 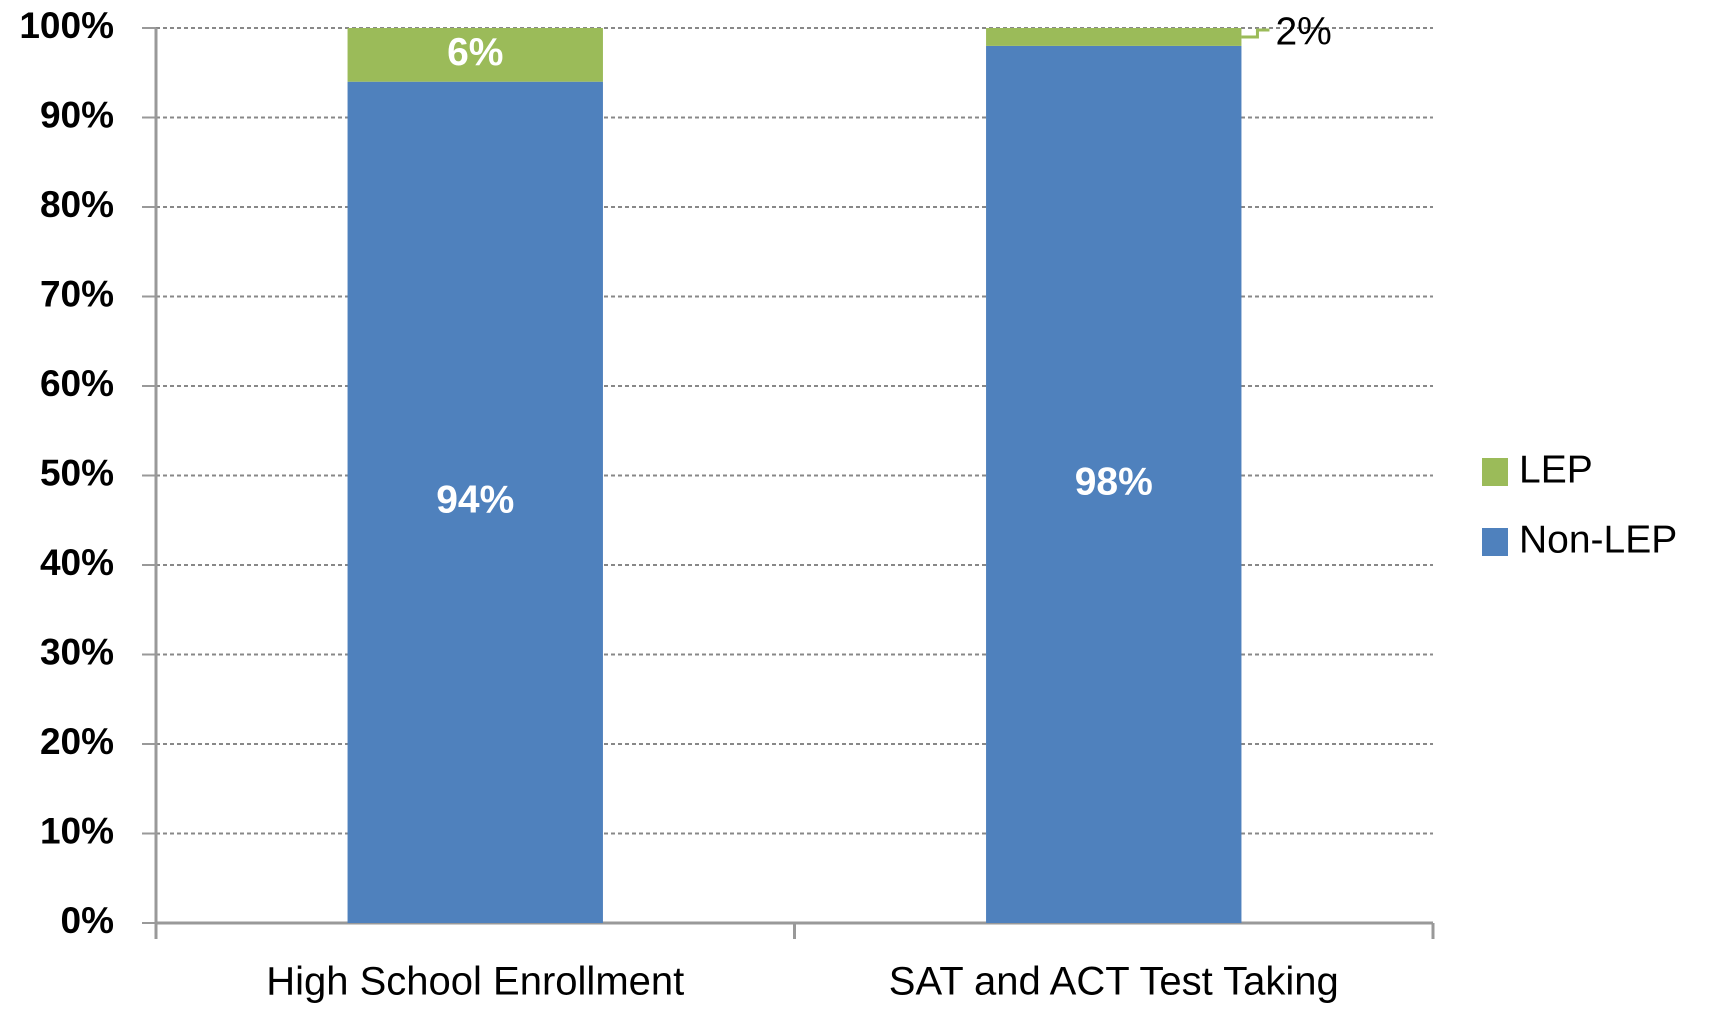 What do you see at coordinates (77, 562) in the screenshot?
I see `y-tick-label: 40%` at bounding box center [77, 562].